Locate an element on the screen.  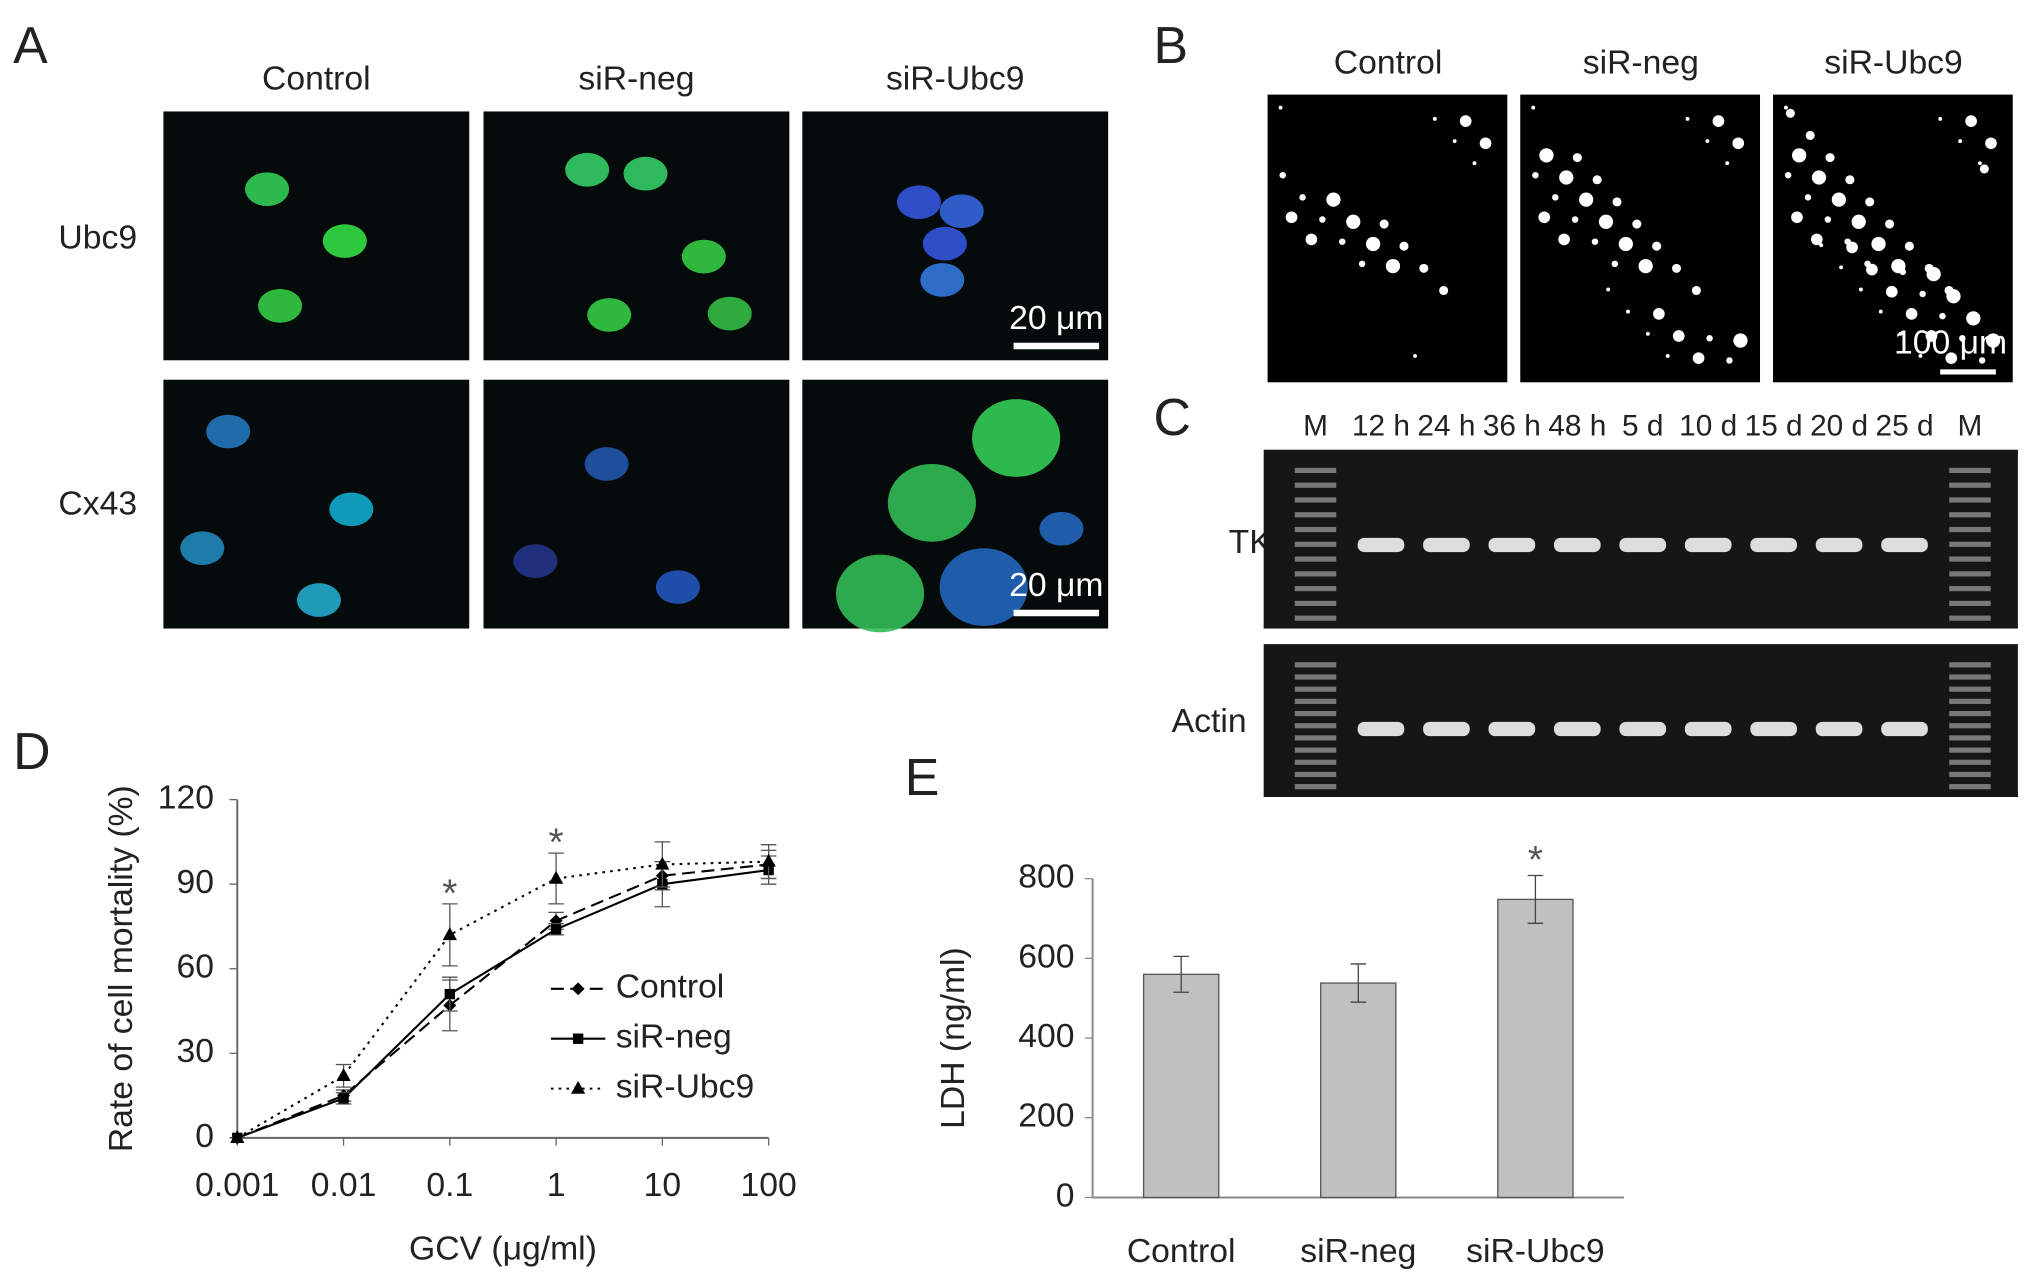
y-tick-label: 200 is located at coordinates (1046, 1116).